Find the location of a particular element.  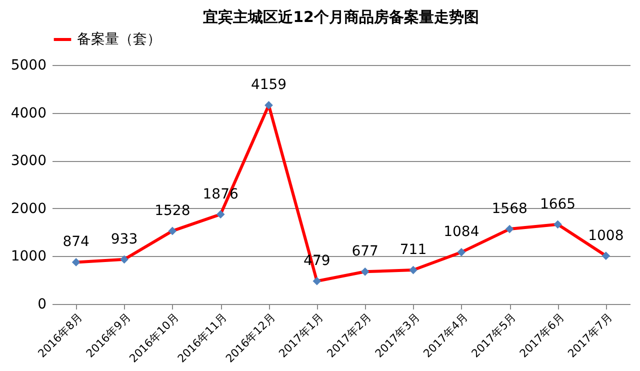

legend-label: 备案量（套） is located at coordinates (119, 39).